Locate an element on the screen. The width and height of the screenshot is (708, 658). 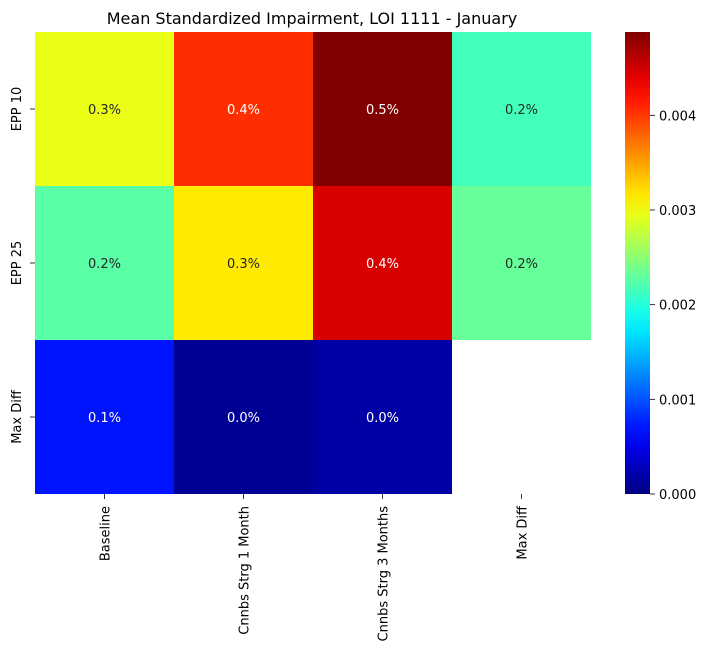
heatmap-cell-epp-25-max-diff is located at coordinates (521, 263).